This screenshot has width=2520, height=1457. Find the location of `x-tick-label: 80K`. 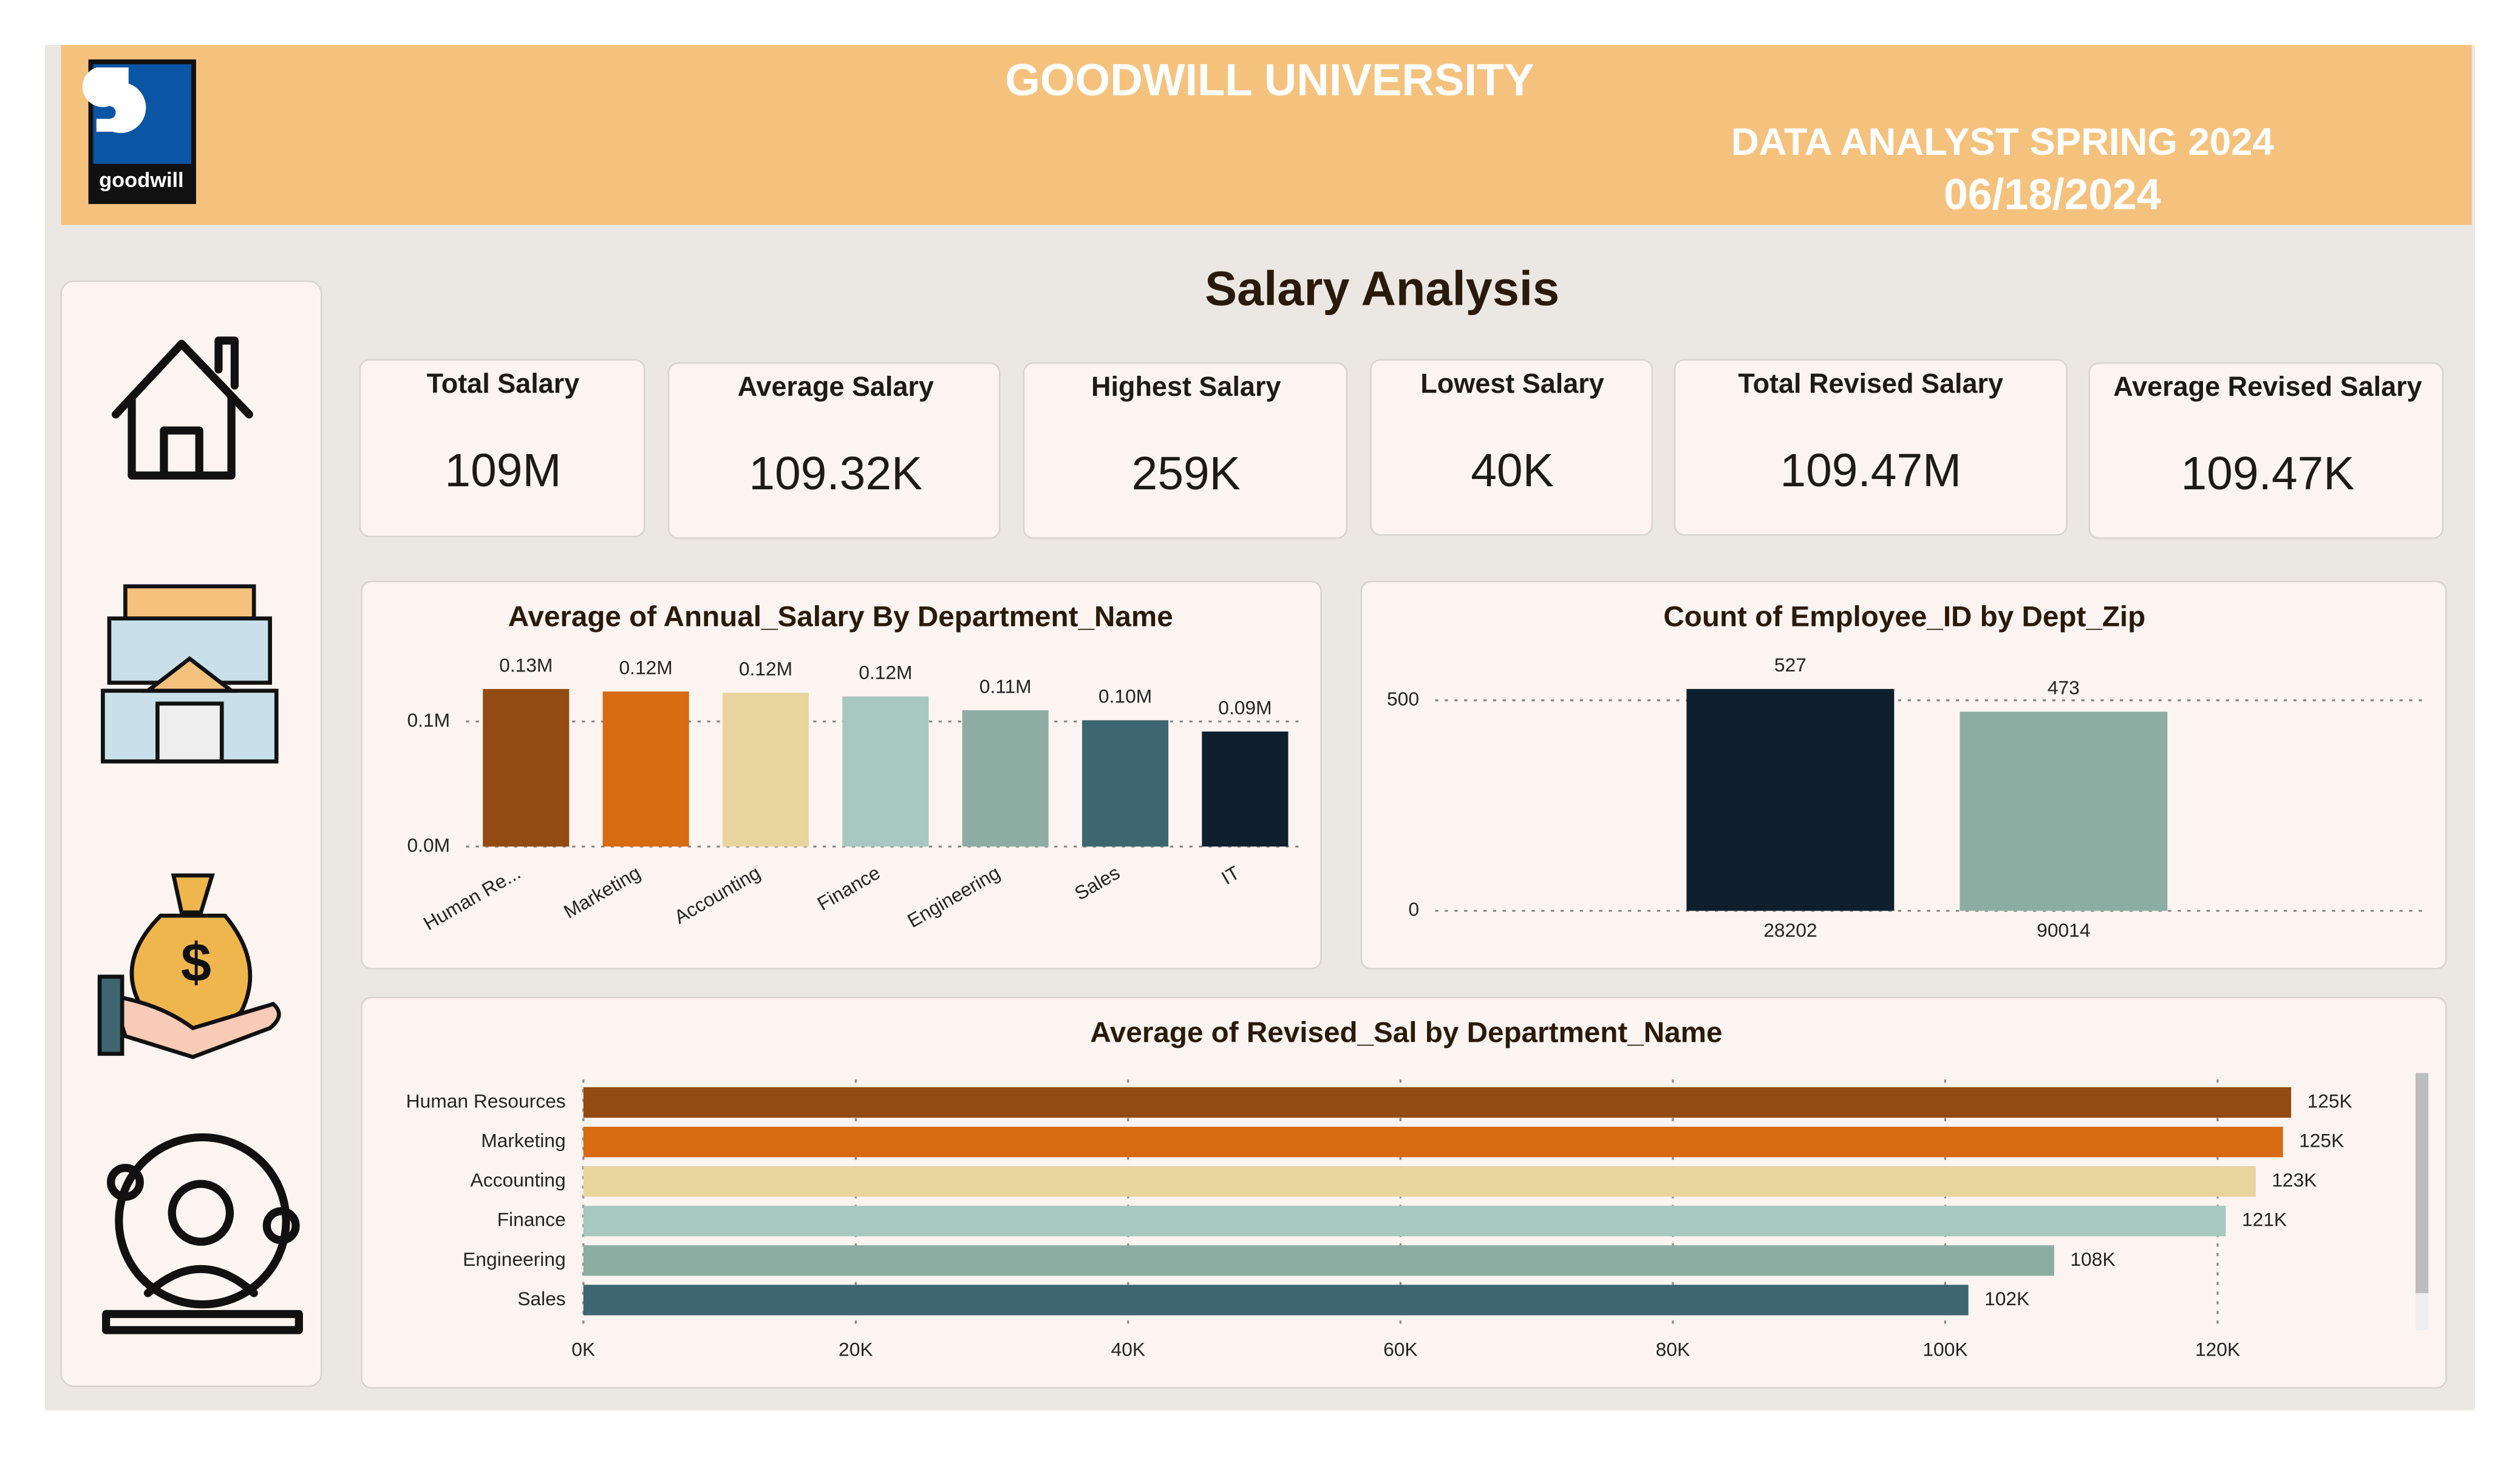

x-tick-label: 80K is located at coordinates (1673, 1349).